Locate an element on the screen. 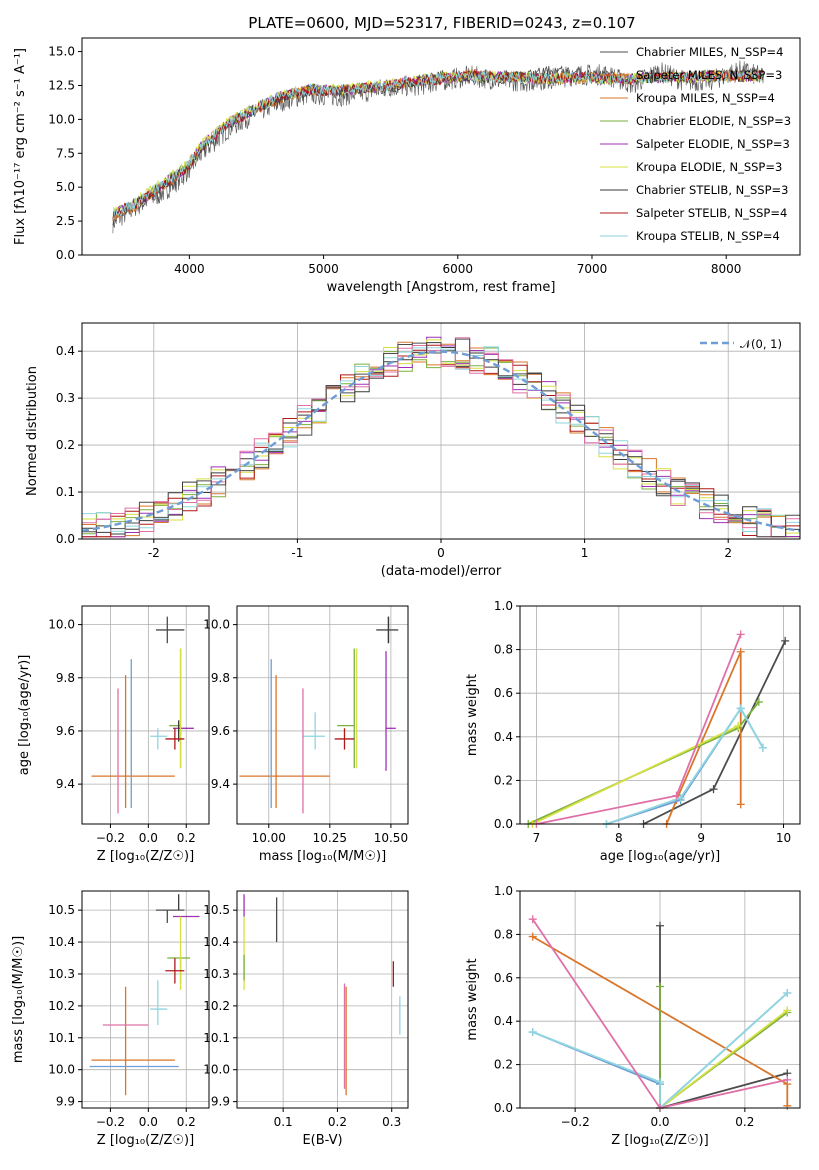  y-tick-label: 7.5 is located at coordinates (65, 153).